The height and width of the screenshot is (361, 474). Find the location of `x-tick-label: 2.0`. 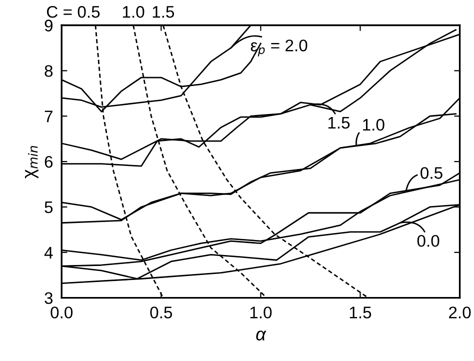

x-tick-label: 2.0 is located at coordinates (460, 312).